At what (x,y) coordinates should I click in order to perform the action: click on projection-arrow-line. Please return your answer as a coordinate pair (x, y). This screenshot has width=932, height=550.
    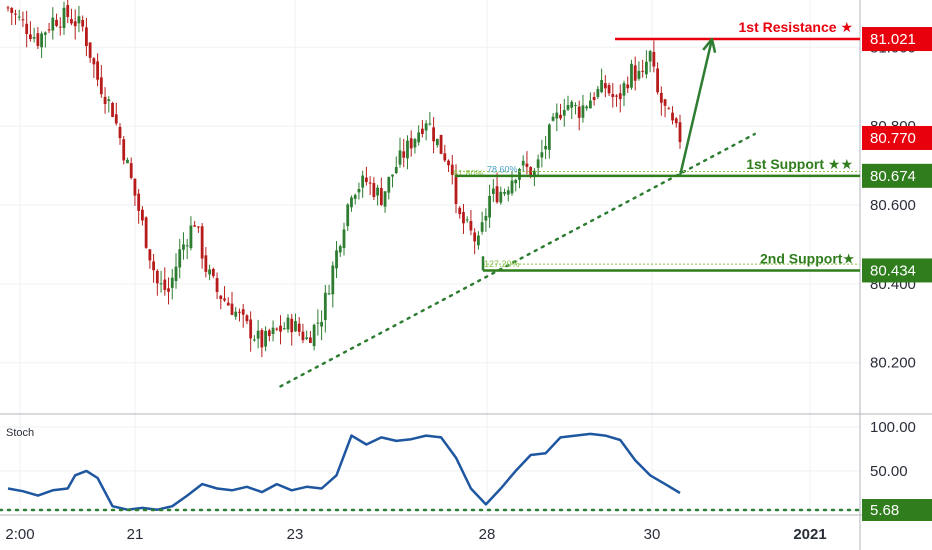
    Looking at the image, I should click on (696, 107).